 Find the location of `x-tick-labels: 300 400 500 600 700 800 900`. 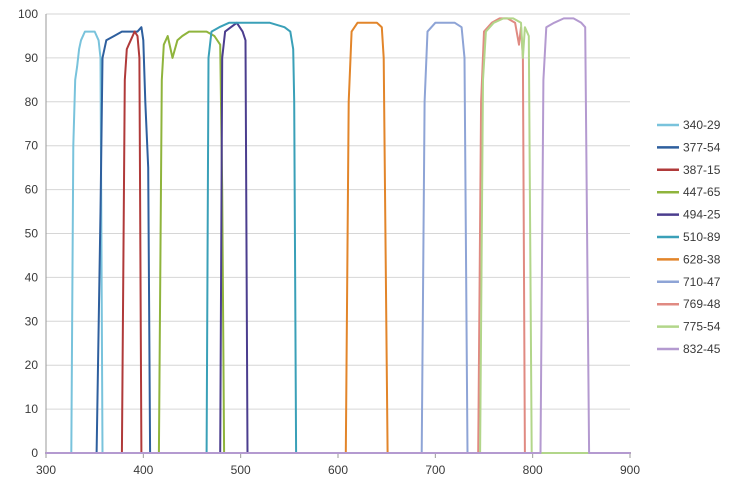

x-tick-labels: 300 400 500 600 700 800 900 is located at coordinates (338, 470).